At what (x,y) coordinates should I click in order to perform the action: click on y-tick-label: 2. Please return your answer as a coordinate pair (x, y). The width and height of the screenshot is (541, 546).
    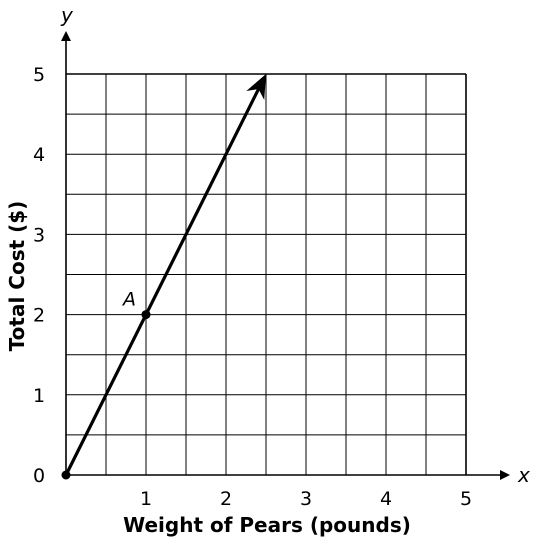
    Looking at the image, I should click on (39, 316).